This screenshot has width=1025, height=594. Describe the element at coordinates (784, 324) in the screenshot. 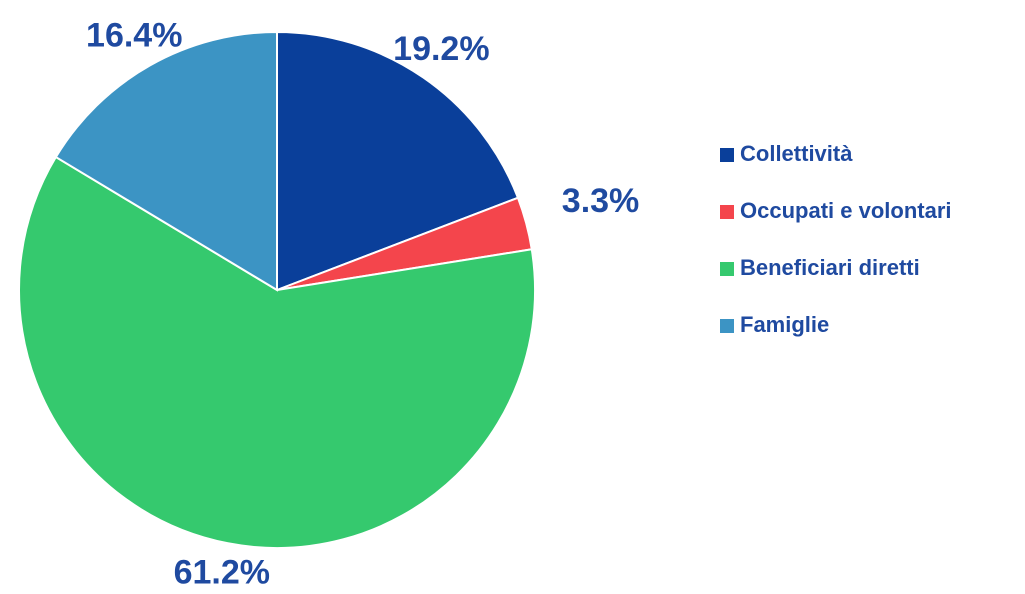

I see `legend-label: Famiglie` at that location.